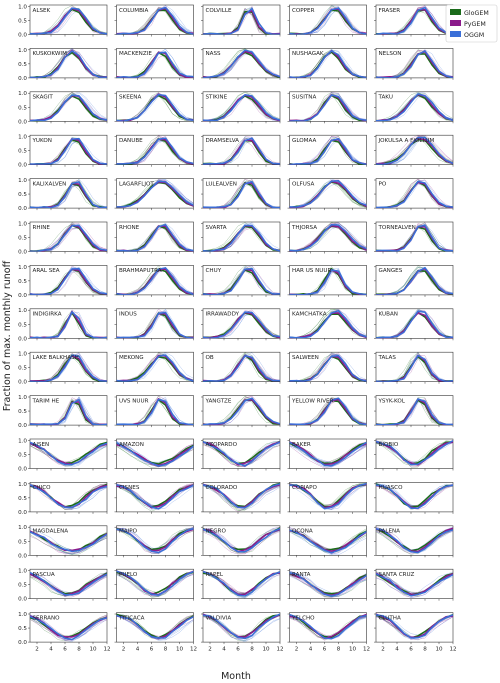 This screenshot has width=500, height=683. What do you see at coordinates (391, 488) in the screenshot?
I see `panel-title: HUASCO` at bounding box center [391, 488].